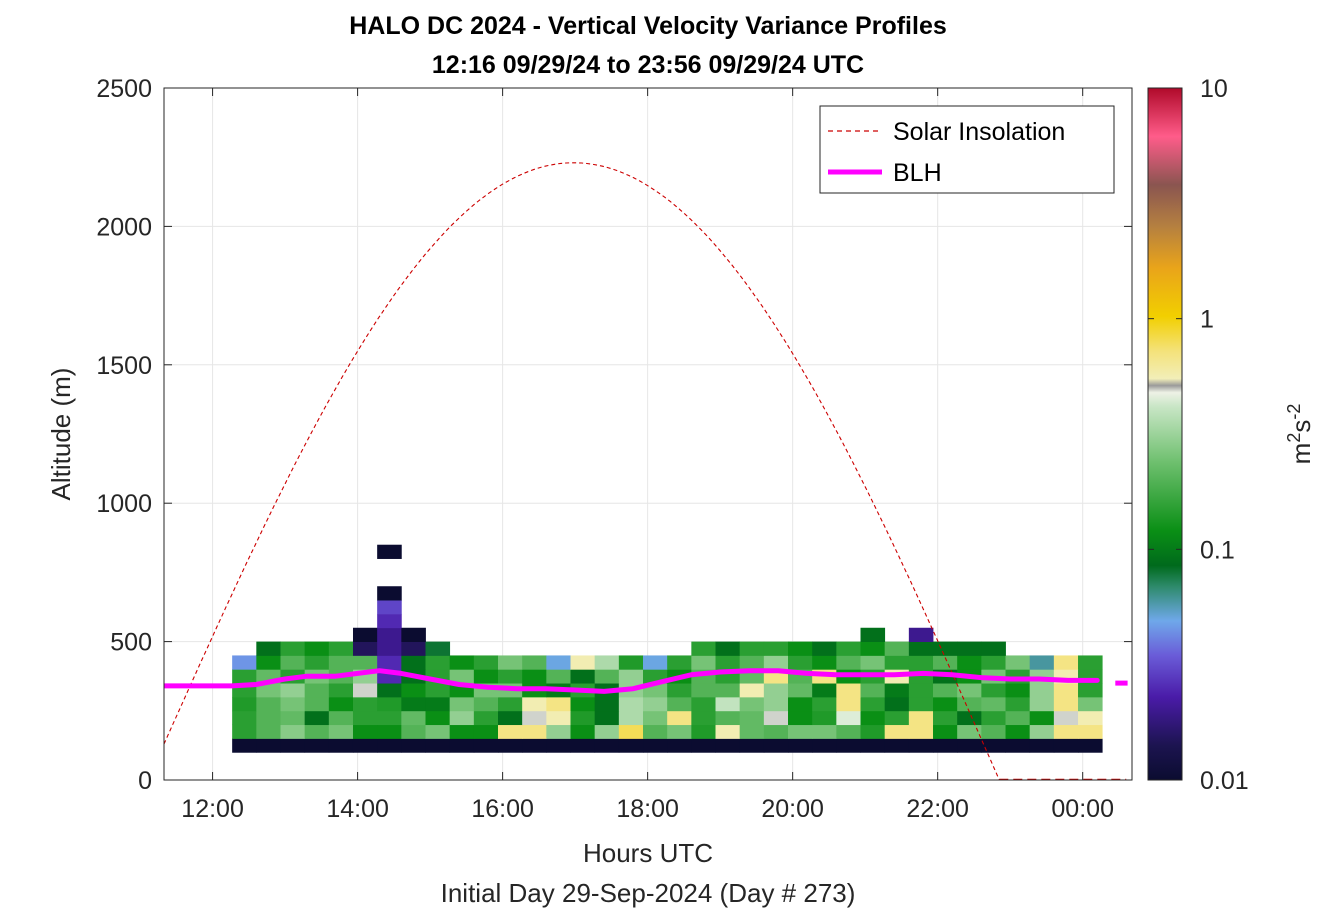 The image size is (1343, 911). Describe the element at coordinates (124, 227) in the screenshot. I see `y-tick-label: 2000` at that location.